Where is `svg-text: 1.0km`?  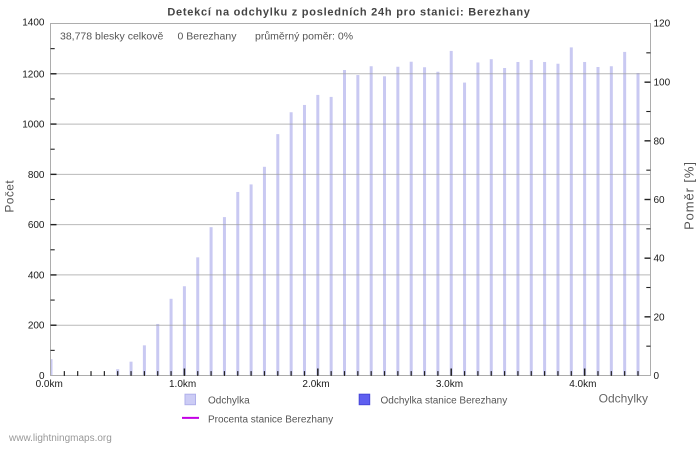 svg-text: 1.0km is located at coordinates (182, 384).